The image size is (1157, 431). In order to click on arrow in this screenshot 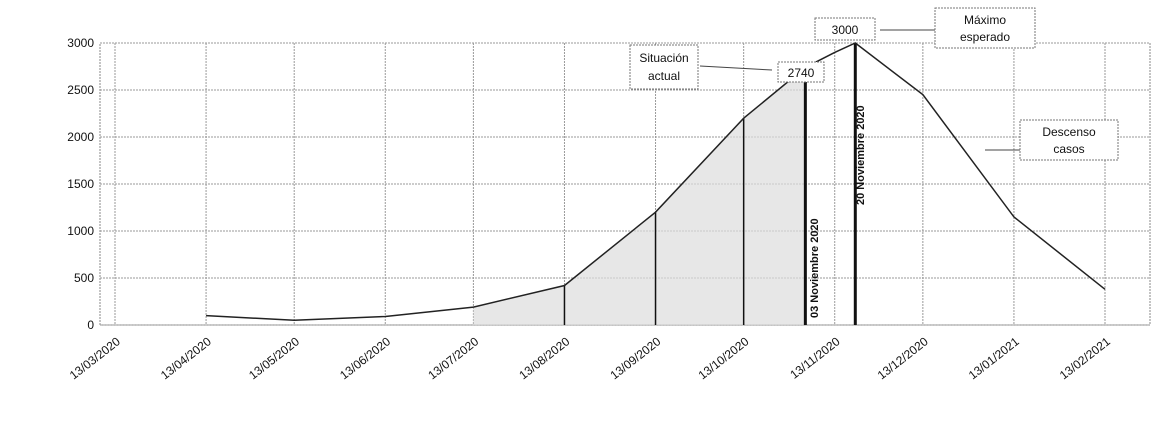, I will do `click(736, 68)`.